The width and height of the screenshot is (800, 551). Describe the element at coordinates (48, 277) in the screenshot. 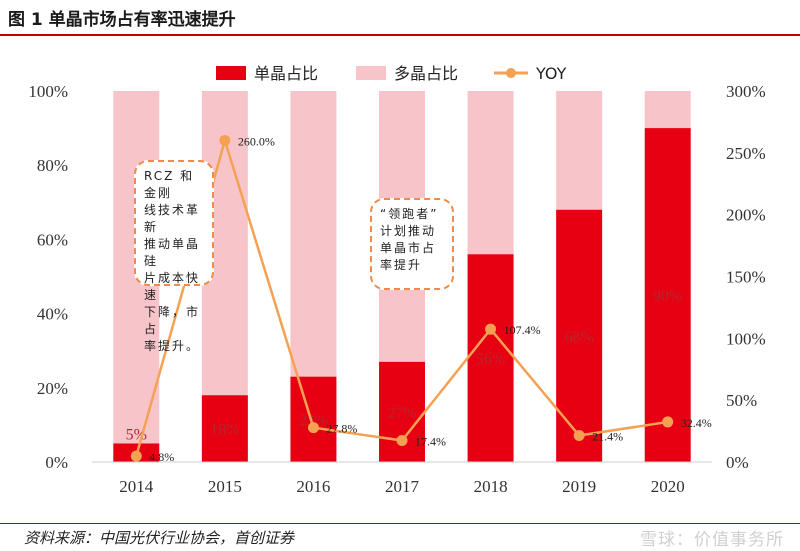

I see `y-axis-left: 0% 20% 40% 60% 80% 100%` at that location.